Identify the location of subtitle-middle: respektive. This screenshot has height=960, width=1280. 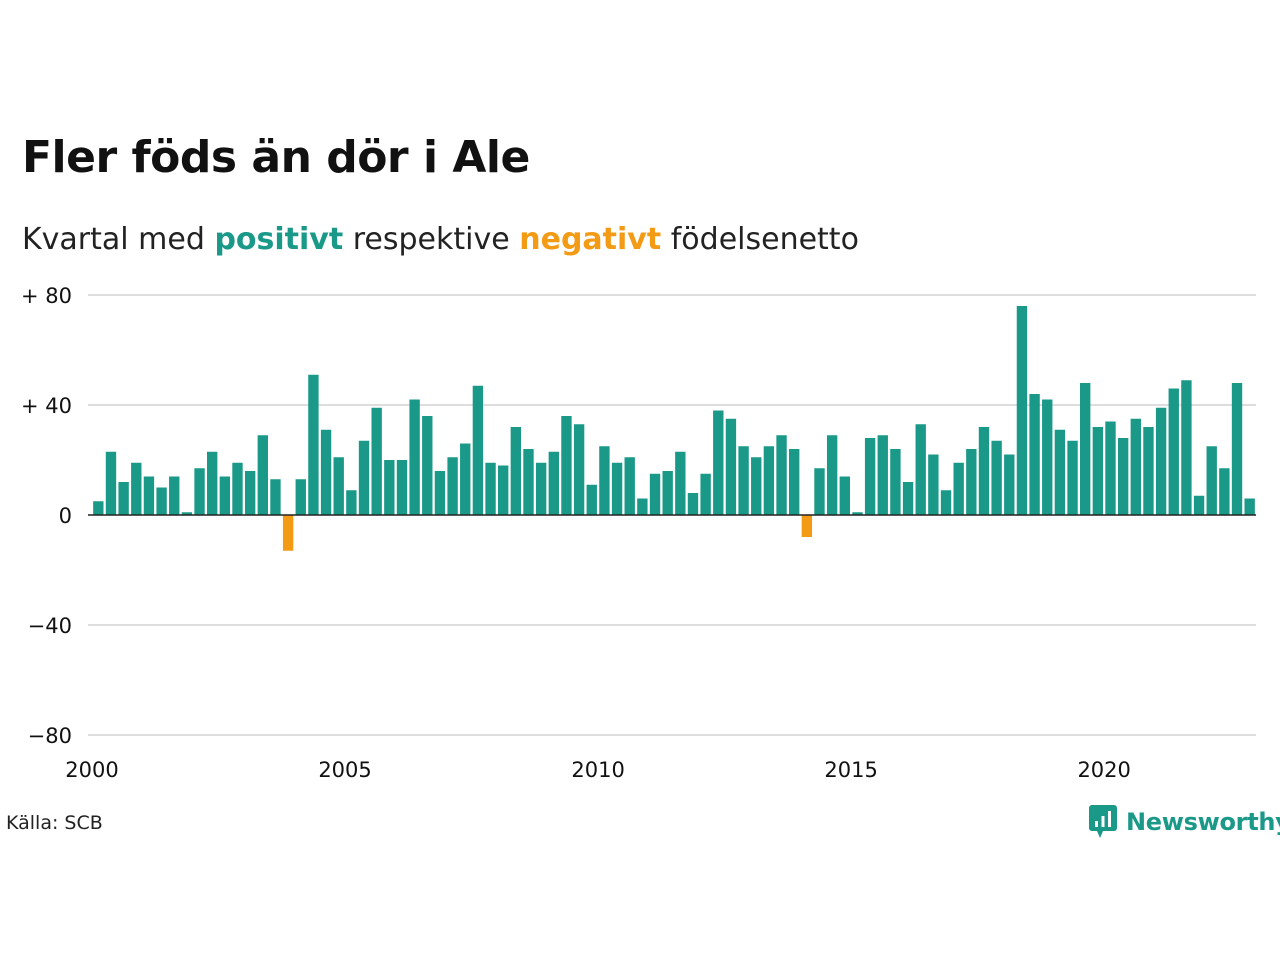
(431, 239).